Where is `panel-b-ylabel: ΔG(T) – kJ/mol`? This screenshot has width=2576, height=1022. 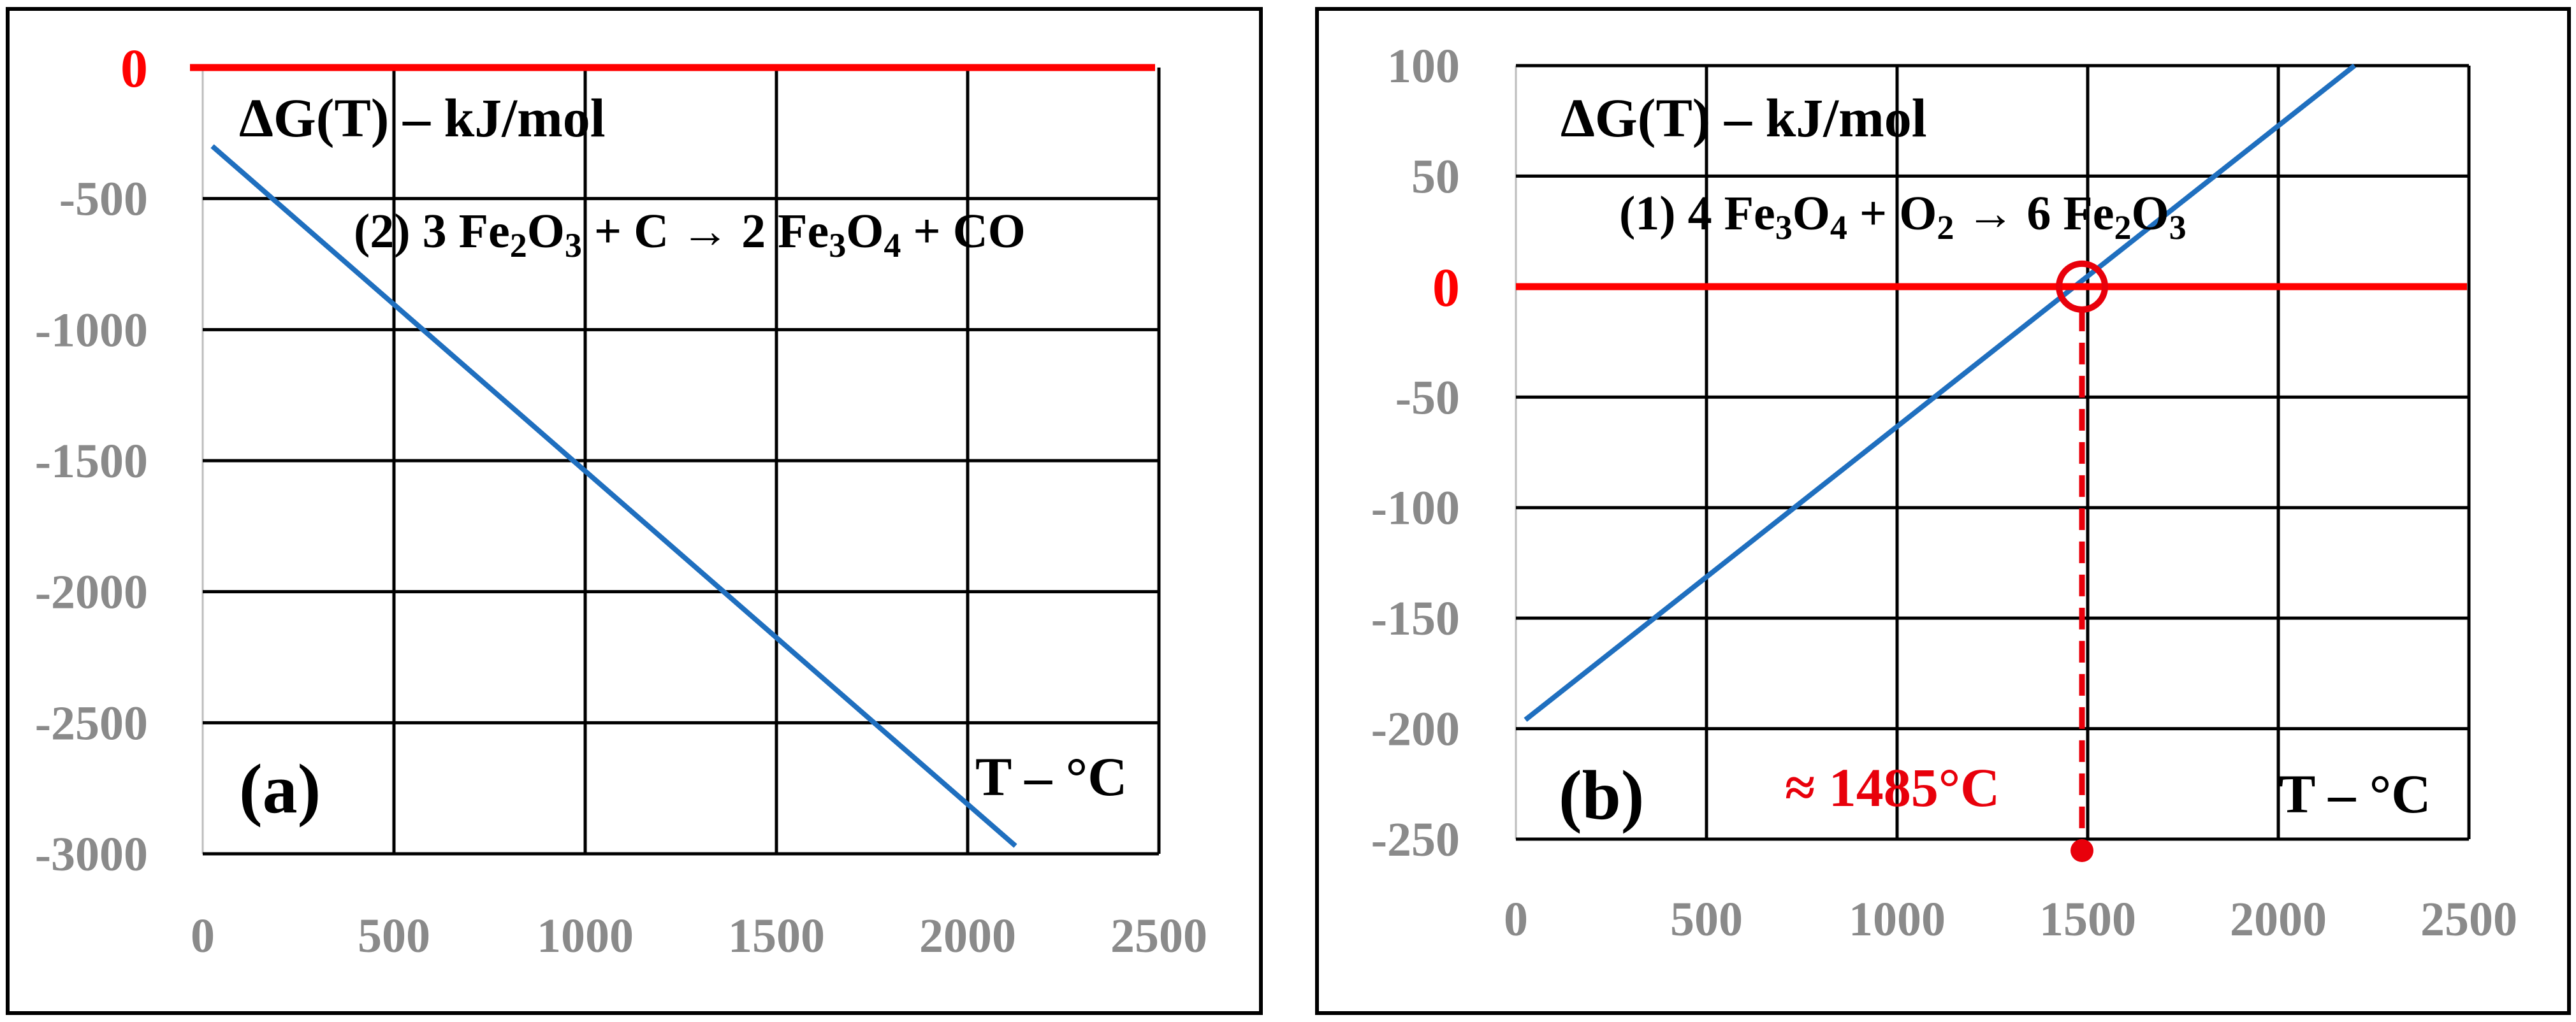
panel-b-ylabel: ΔG(T) – kJ/mol is located at coordinates (1744, 118).